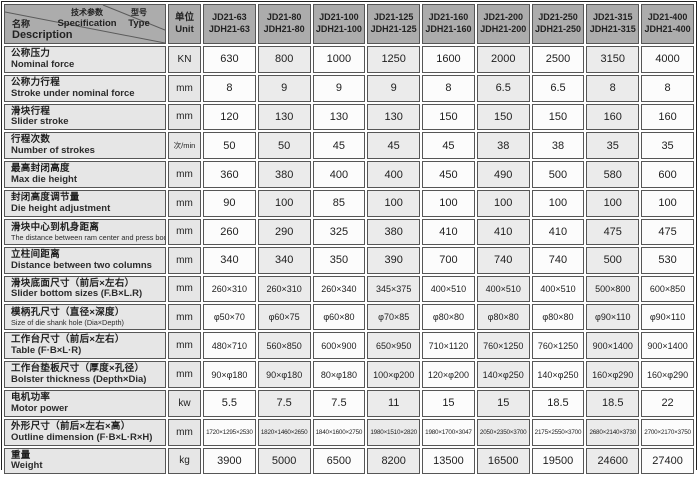 The image size is (700, 479). Describe the element at coordinates (667, 17) in the screenshot. I see `model-line1: JD21-400` at that location.